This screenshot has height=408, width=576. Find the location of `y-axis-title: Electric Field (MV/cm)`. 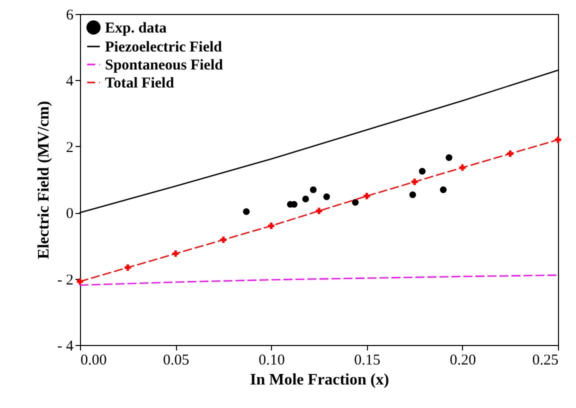

y-axis-title: Electric Field (MV/cm) is located at coordinates (43, 180).